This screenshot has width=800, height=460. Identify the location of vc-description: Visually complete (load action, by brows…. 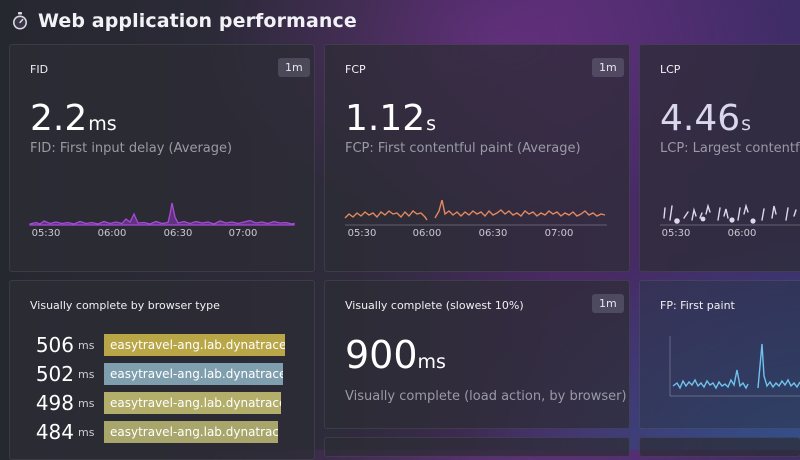
(486, 396).